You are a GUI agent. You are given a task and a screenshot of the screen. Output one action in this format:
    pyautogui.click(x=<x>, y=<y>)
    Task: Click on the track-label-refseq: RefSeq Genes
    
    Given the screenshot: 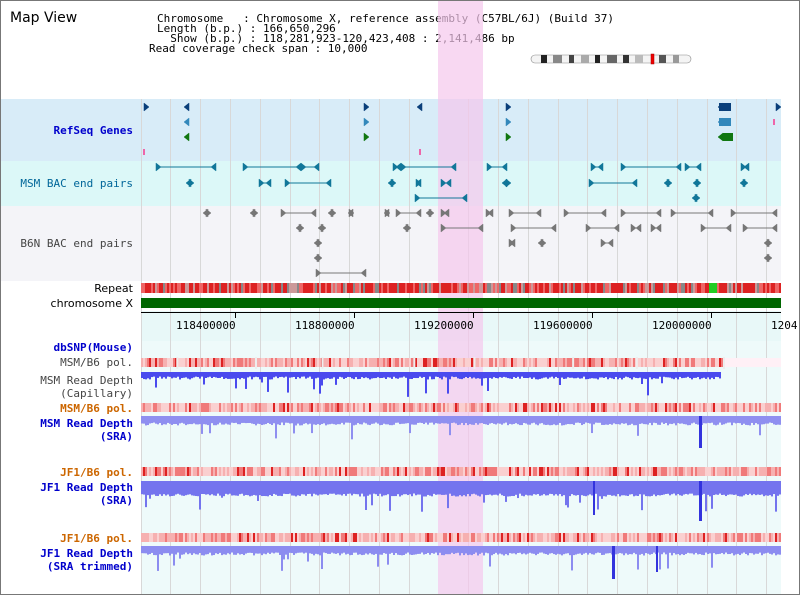 What is the action you would take?
    pyautogui.click(x=93, y=130)
    